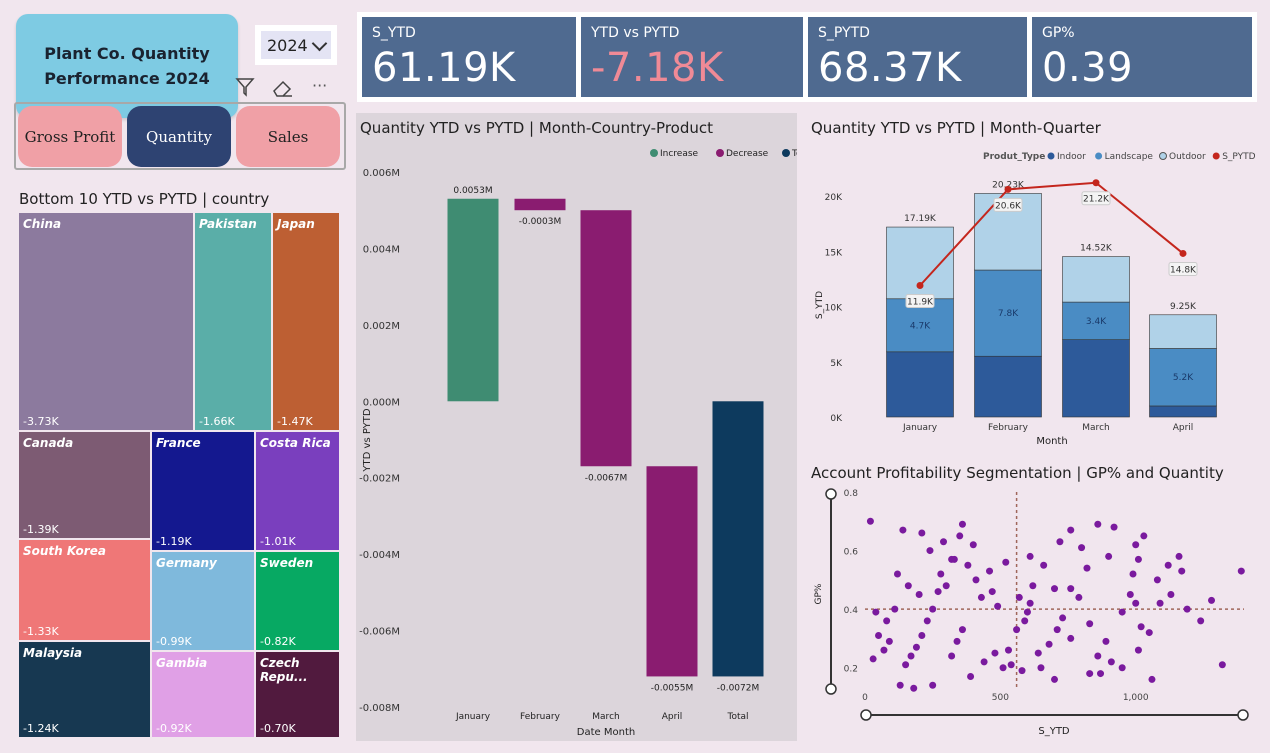 The width and height of the screenshot is (1270, 753). What do you see at coordinates (84, 689) in the screenshot?
I see `treemap-cell-malaysia: Malaysia -1.24K` at bounding box center [84, 689].